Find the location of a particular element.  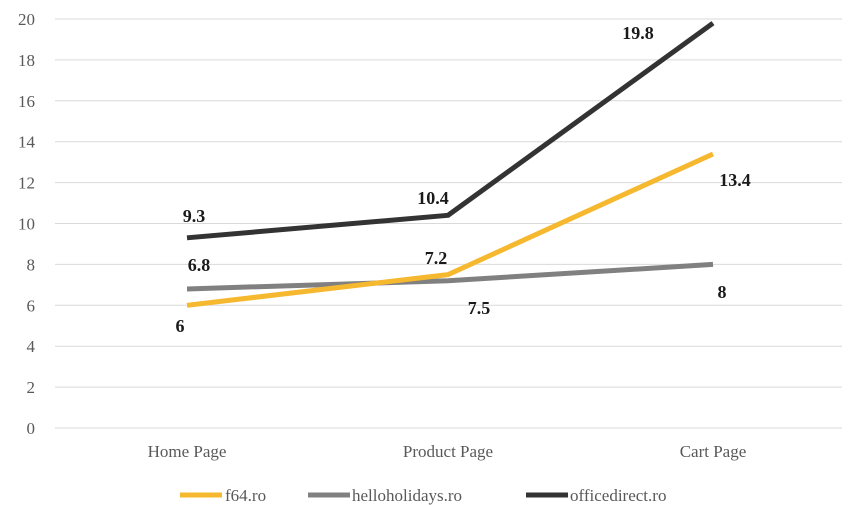

data-label-4: 6.8 is located at coordinates (199, 265).